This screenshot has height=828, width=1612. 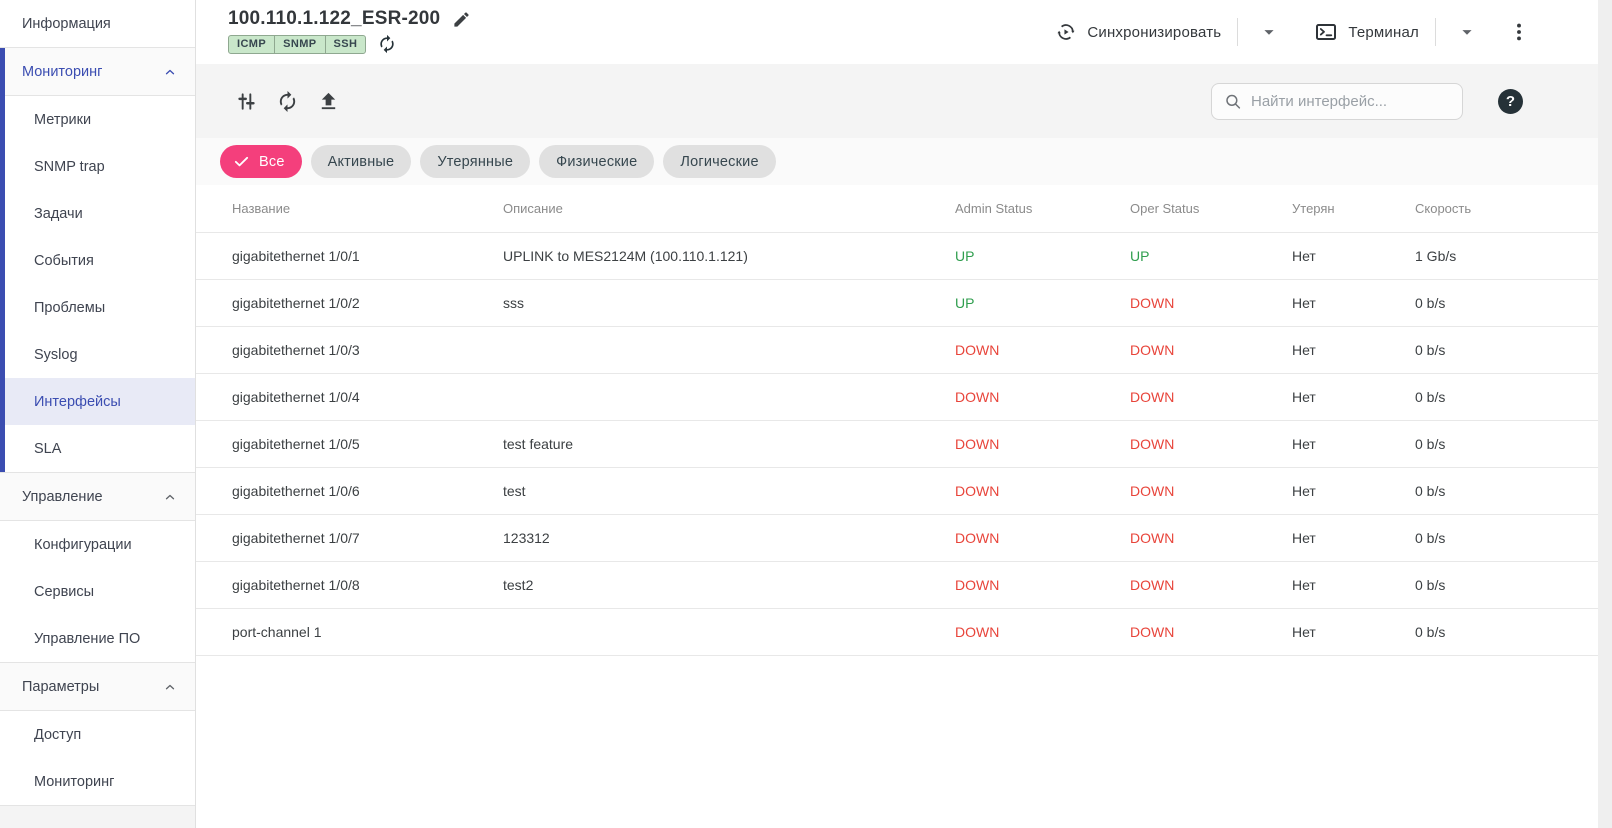 What do you see at coordinates (100, 119) in the screenshot?
I see `sidebar-item-metrics: Метрики` at bounding box center [100, 119].